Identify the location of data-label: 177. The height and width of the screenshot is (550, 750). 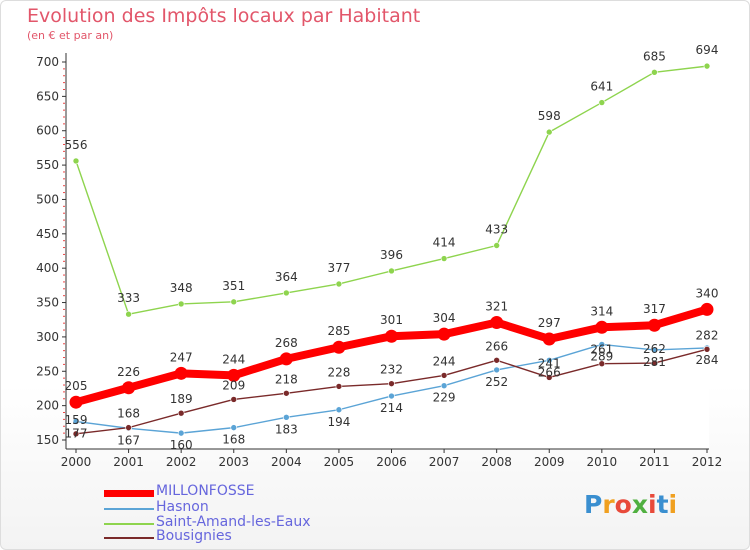
(76, 433).